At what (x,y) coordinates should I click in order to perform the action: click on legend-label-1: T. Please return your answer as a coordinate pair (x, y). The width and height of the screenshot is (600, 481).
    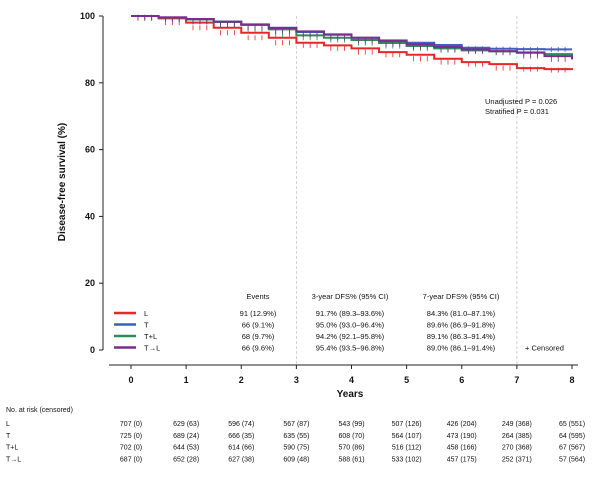
    Looking at the image, I should click on (146, 325).